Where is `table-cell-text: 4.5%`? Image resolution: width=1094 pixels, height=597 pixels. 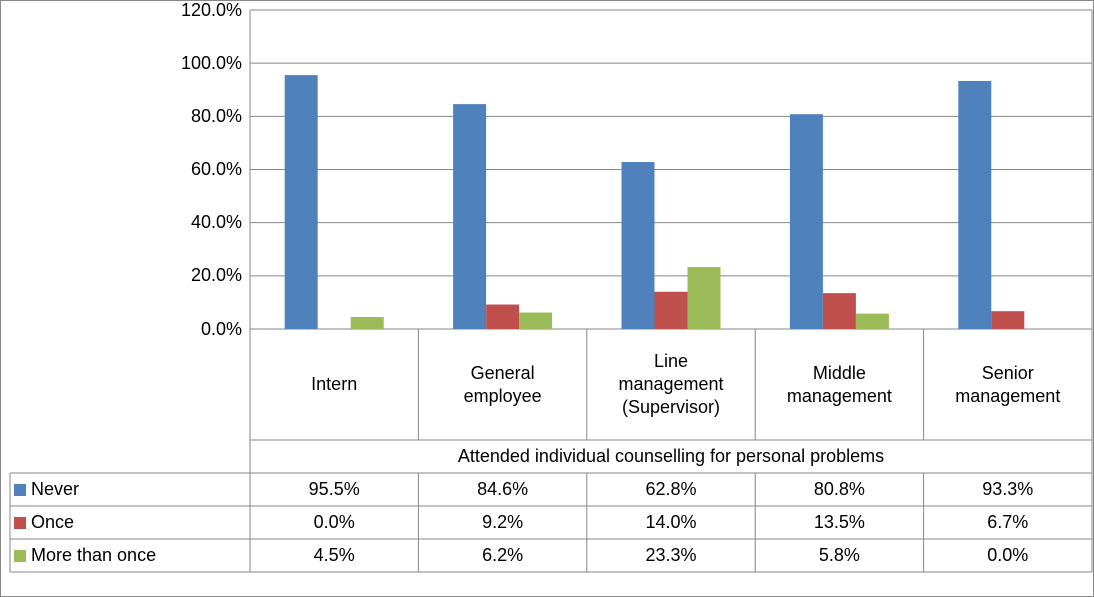 table-cell-text: 4.5% is located at coordinates (334, 555).